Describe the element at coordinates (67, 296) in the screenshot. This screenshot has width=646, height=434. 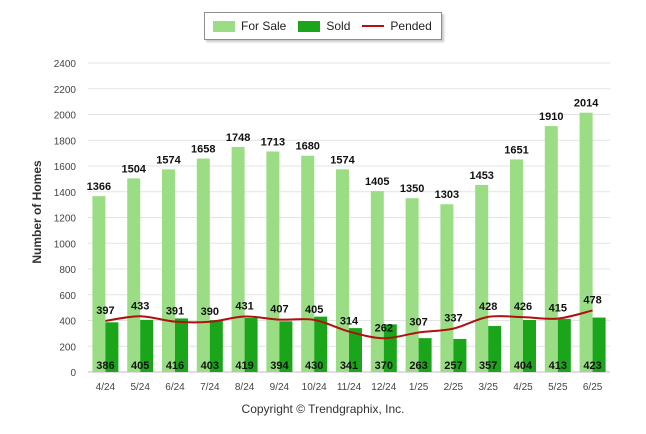
I see `y-tick-label: 600` at that location.